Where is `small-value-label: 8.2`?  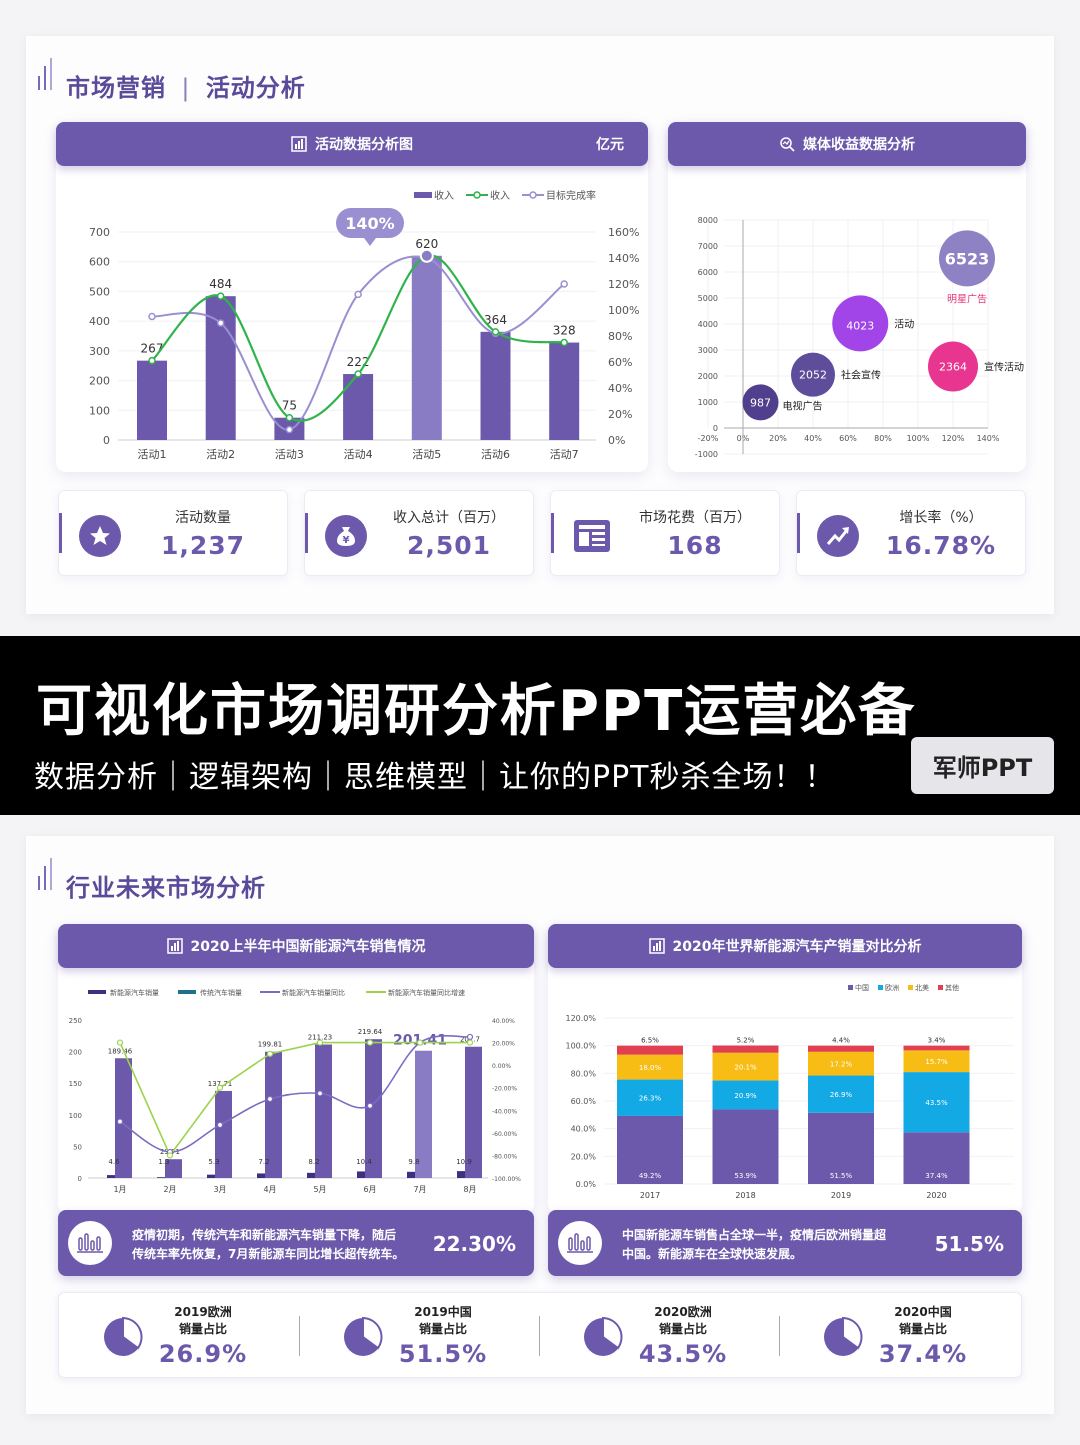
small-value-label: 8.2 is located at coordinates (313, 1162).